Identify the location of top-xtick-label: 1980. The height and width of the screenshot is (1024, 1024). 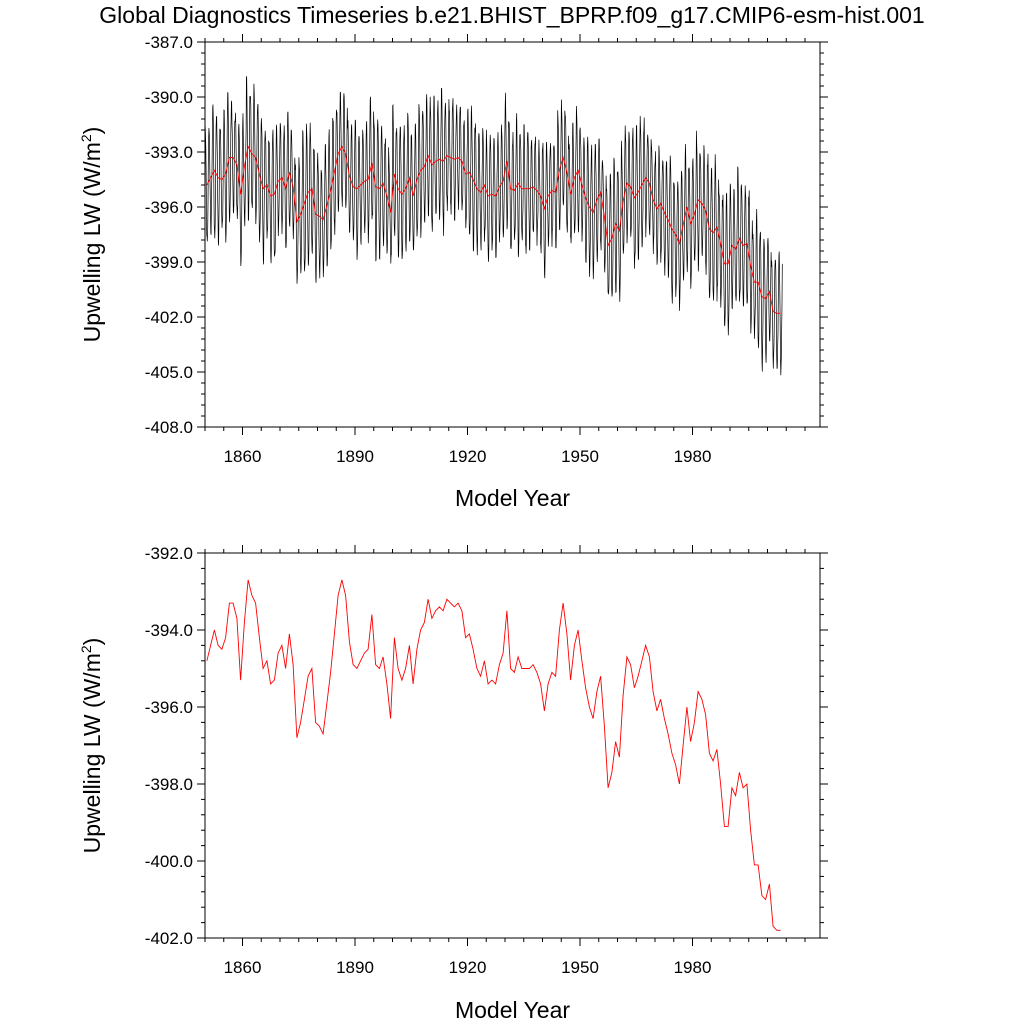
(693, 456).